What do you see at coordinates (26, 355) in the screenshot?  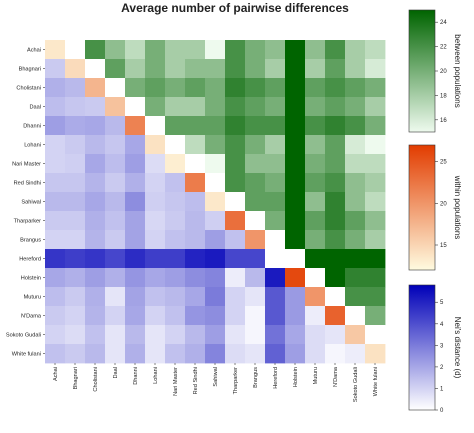 I see `row-label: White fulani` at bounding box center [26, 355].